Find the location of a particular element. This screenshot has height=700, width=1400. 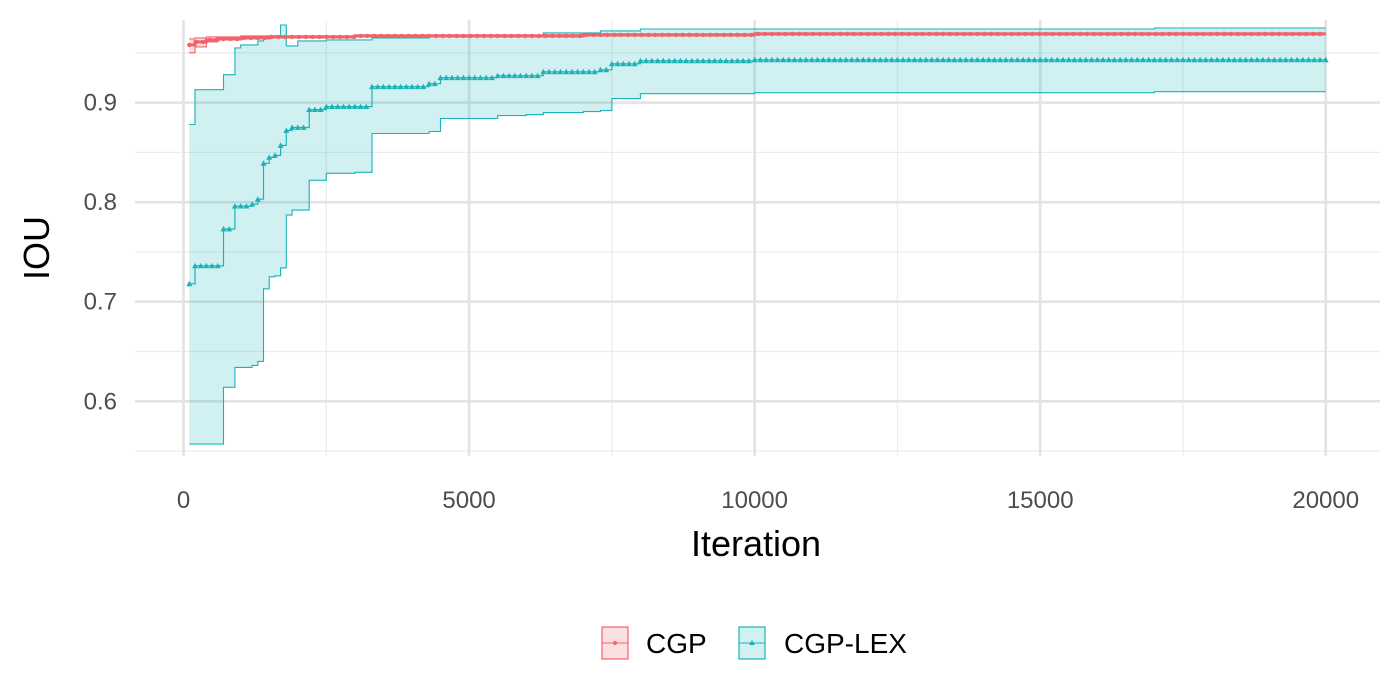

legend-item-cgp-lex: CGP-LEX is located at coordinates (822, 643).